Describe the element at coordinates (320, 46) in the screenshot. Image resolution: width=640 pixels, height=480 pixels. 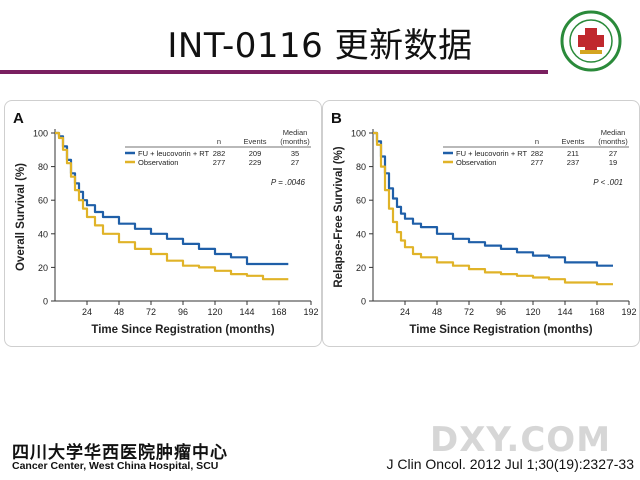
I see `page-title: INT-0116 更新数据` at that location.